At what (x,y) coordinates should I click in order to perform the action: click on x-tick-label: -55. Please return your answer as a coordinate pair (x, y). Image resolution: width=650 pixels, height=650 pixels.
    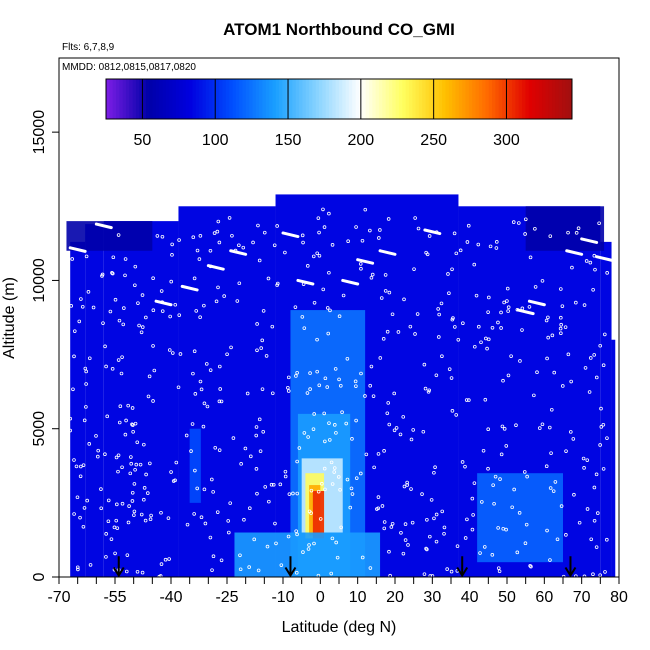
    Looking at the image, I should click on (114, 597).